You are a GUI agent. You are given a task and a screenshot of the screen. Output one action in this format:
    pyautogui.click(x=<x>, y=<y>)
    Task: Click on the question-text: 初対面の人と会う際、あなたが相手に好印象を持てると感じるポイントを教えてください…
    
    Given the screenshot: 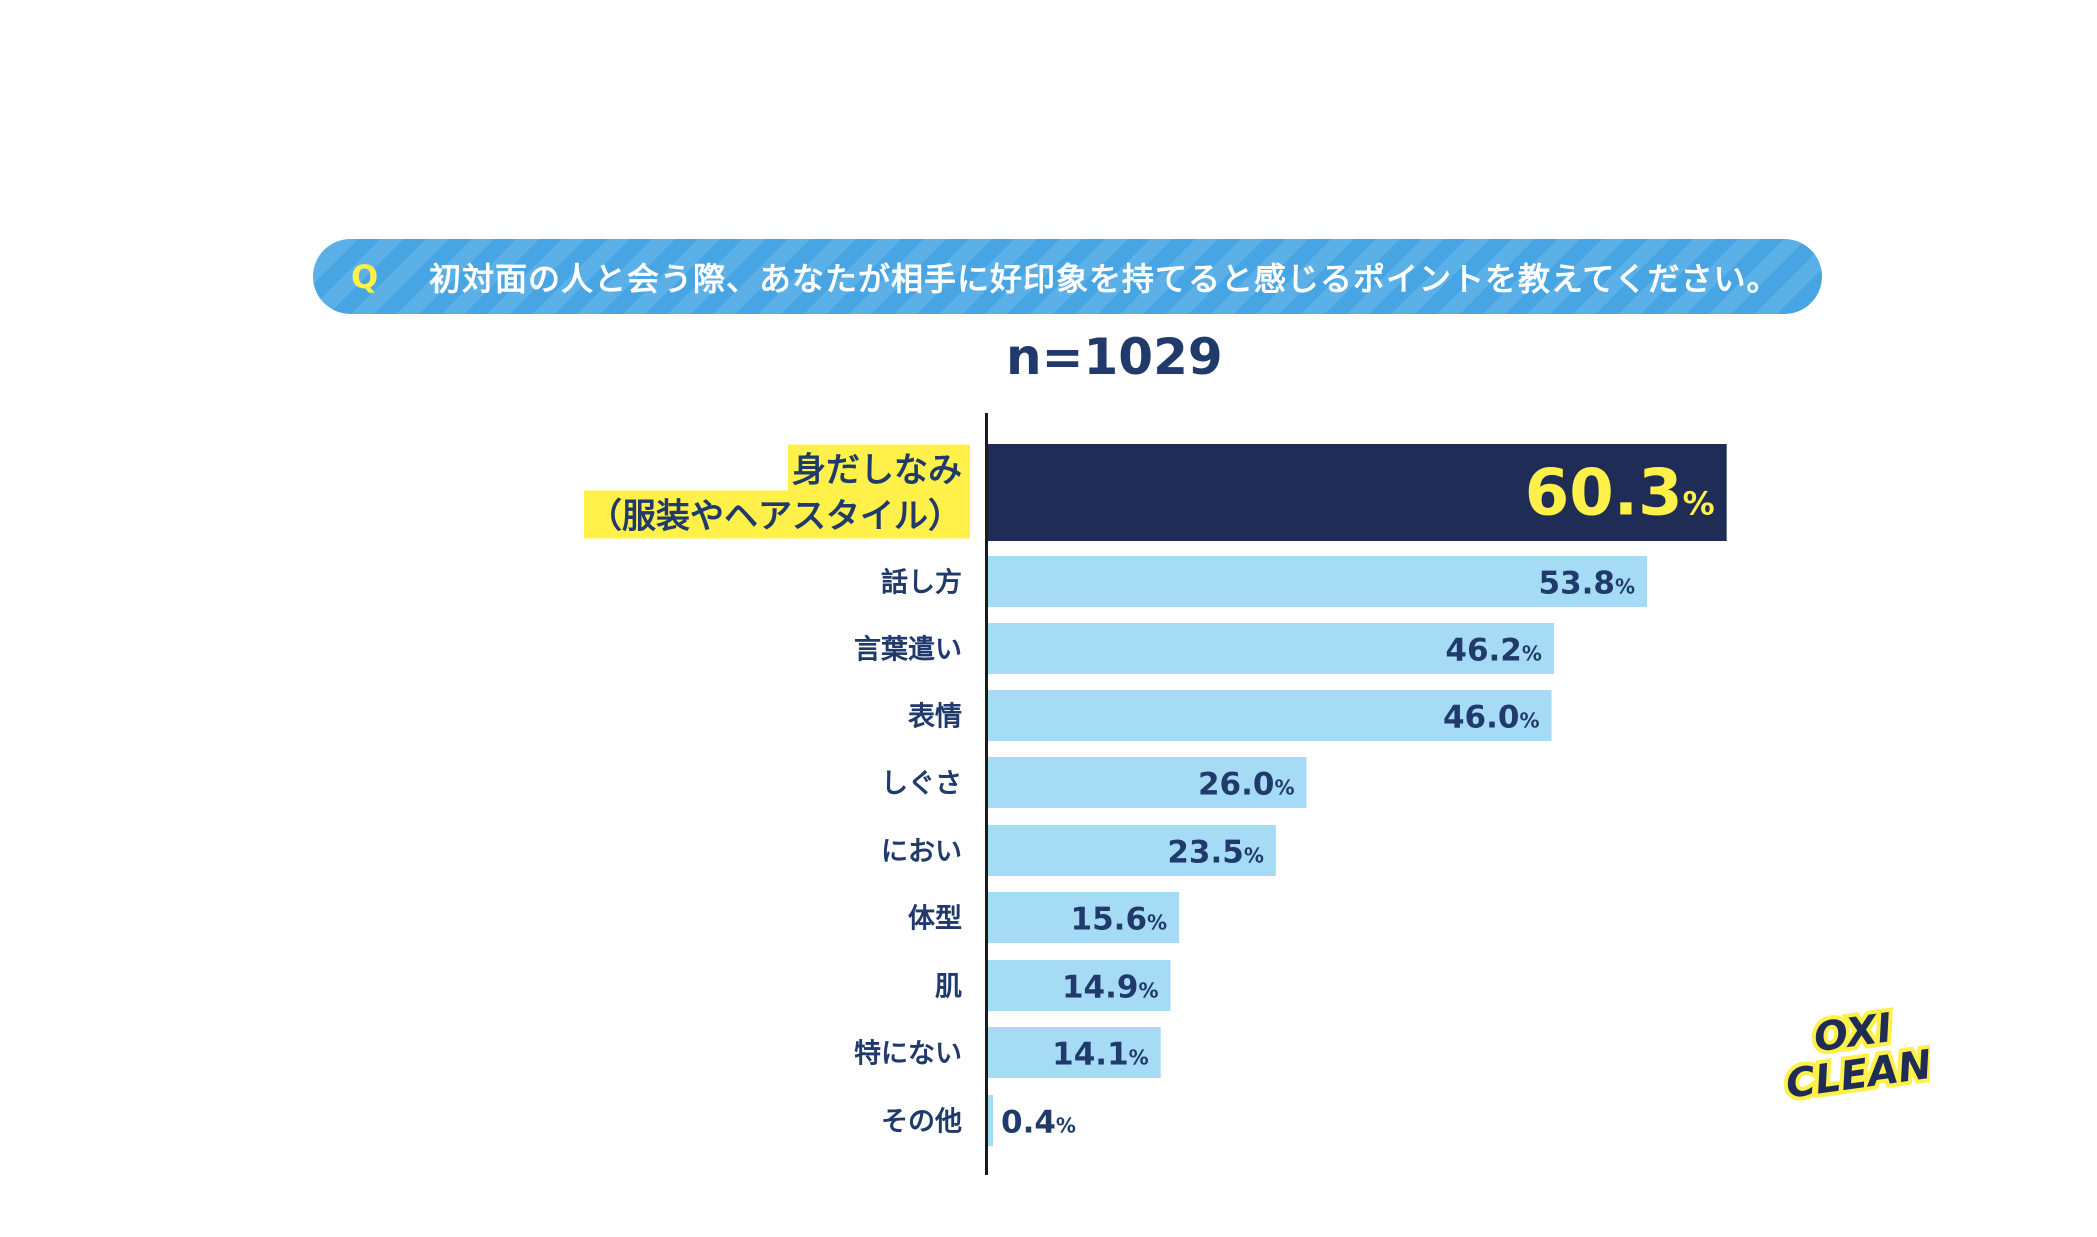 What is the action you would take?
    pyautogui.click(x=1104, y=278)
    